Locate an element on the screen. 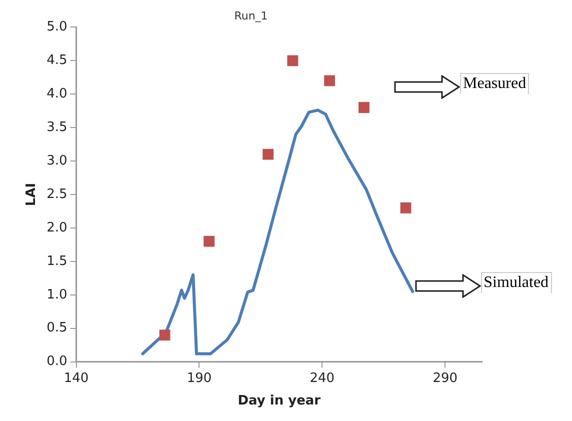  chart-title: Run_1 is located at coordinates (251, 15).